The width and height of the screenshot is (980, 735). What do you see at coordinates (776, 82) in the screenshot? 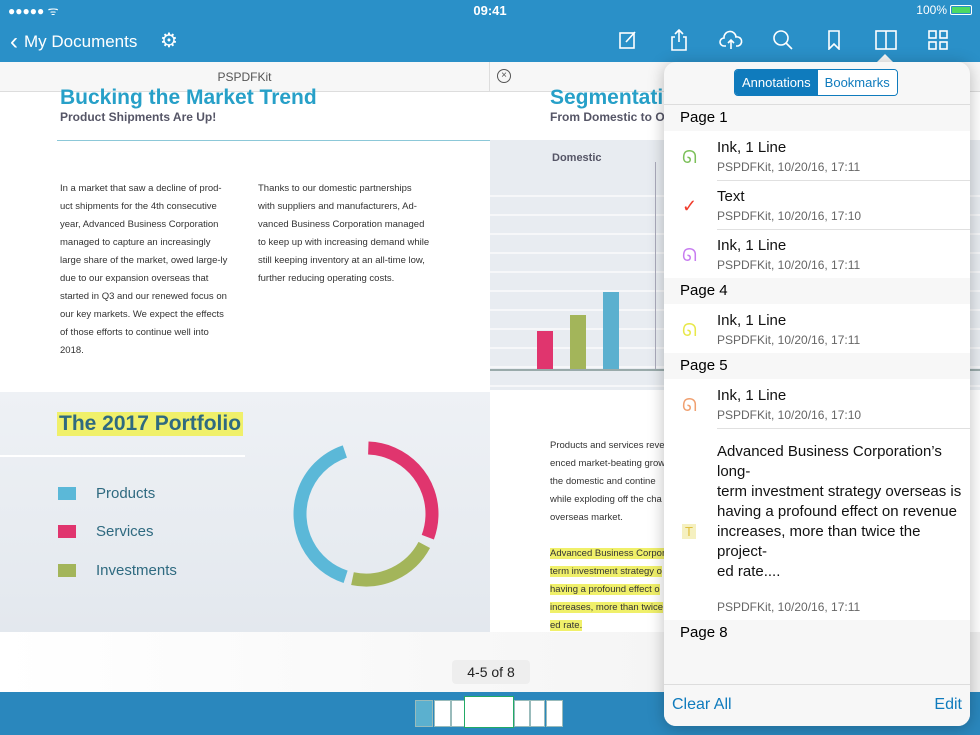
I see `tab-annotations: Annotations` at bounding box center [776, 82].